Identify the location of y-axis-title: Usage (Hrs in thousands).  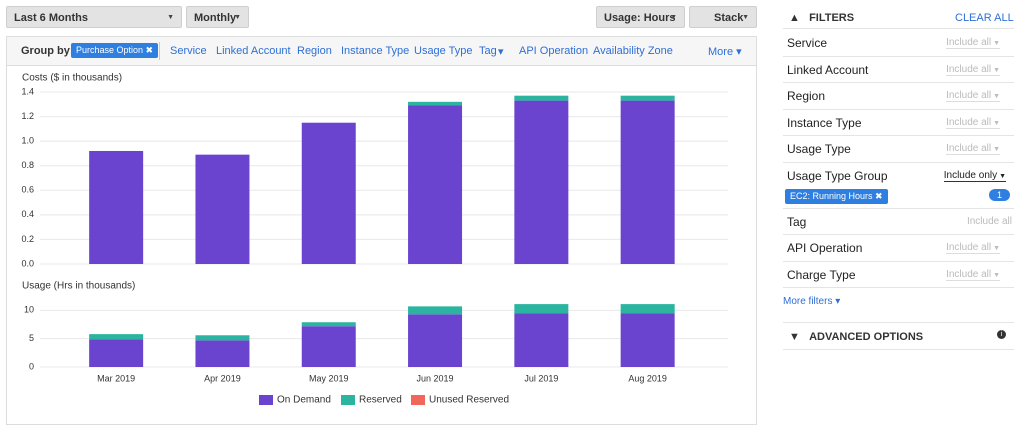
(78, 286).